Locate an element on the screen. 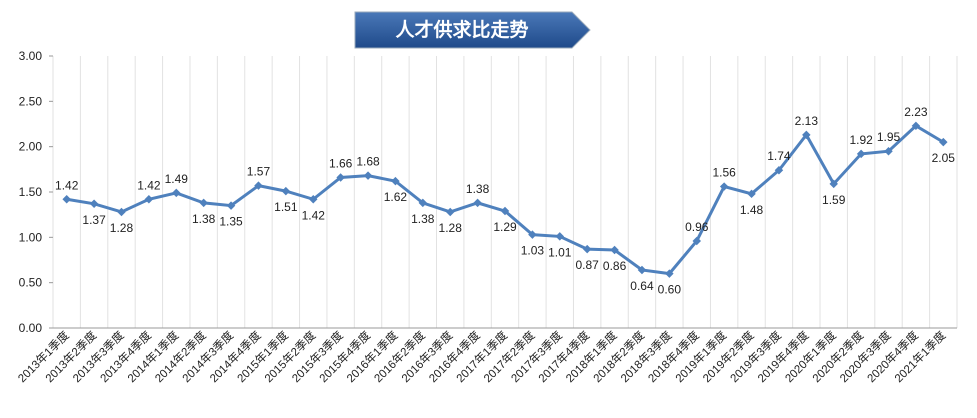 This screenshot has height=418, width=977. data-label: 1.57 is located at coordinates (259, 172).